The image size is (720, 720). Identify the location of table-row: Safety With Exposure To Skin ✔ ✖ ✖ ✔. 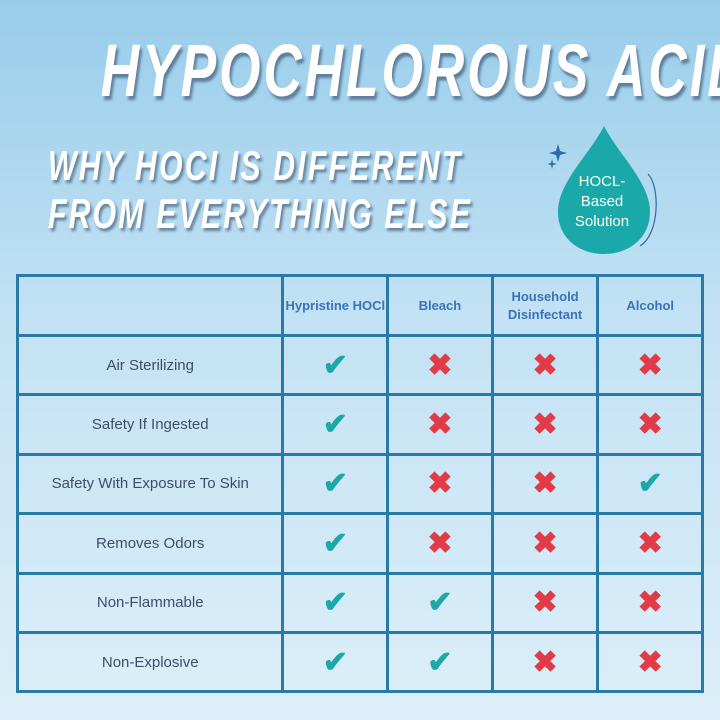
(359, 484).